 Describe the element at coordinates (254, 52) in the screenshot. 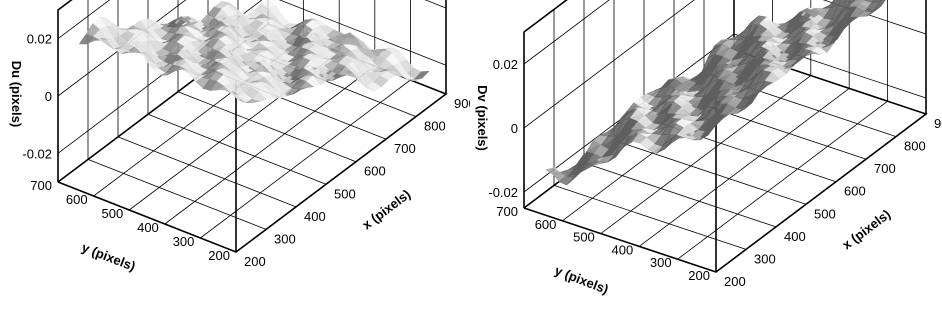

I see `surface` at that location.